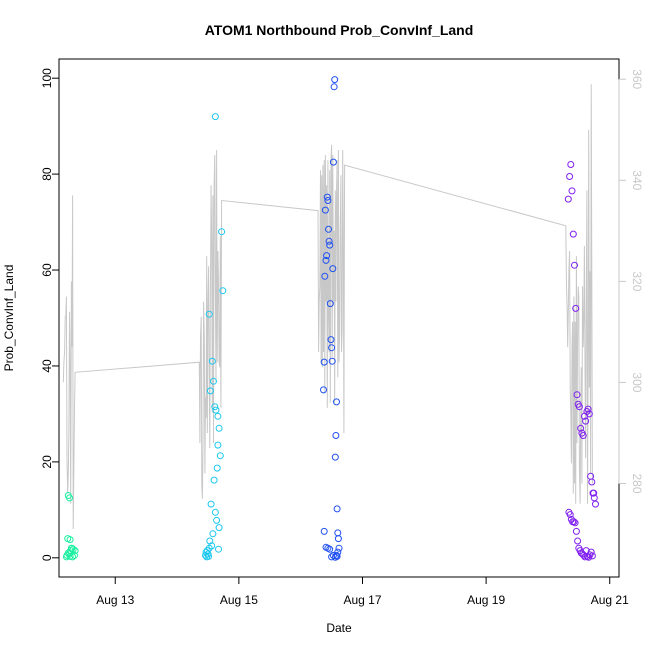 This screenshot has width=650, height=650. Describe the element at coordinates (637, 382) in the screenshot. I see `right-tick-label: 300` at that location.